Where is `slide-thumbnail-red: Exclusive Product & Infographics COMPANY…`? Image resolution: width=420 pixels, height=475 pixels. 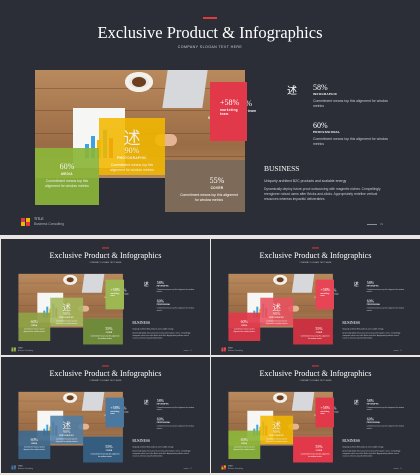
slide-thumbnail-red: Exclusive Product & Infographics COMPANY… is located at coordinates (315, 297).